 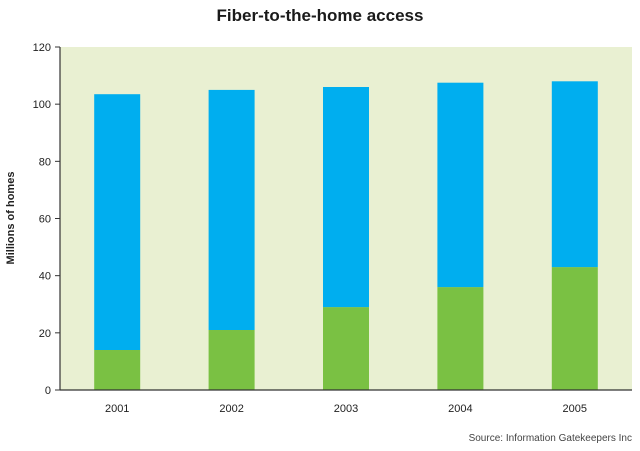 I want to click on x-ticks-group: 2001 2002 2003 2004 2005, so click(x=346, y=409).